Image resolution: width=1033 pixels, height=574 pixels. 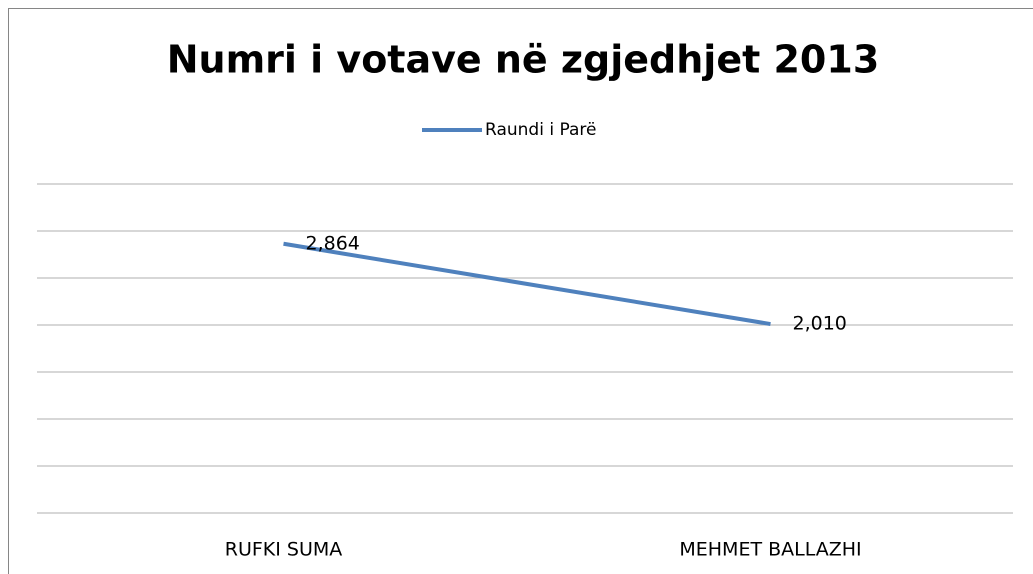 What do you see at coordinates (820, 324) in the screenshot?
I see `data-label: 2,010` at bounding box center [820, 324].